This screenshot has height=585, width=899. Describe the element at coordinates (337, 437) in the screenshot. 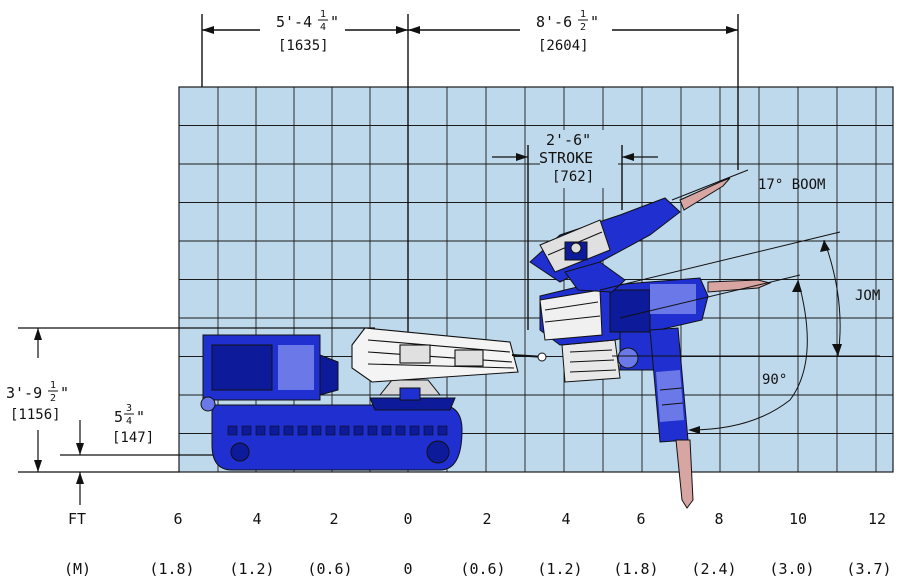

I see `crawler-track` at that location.